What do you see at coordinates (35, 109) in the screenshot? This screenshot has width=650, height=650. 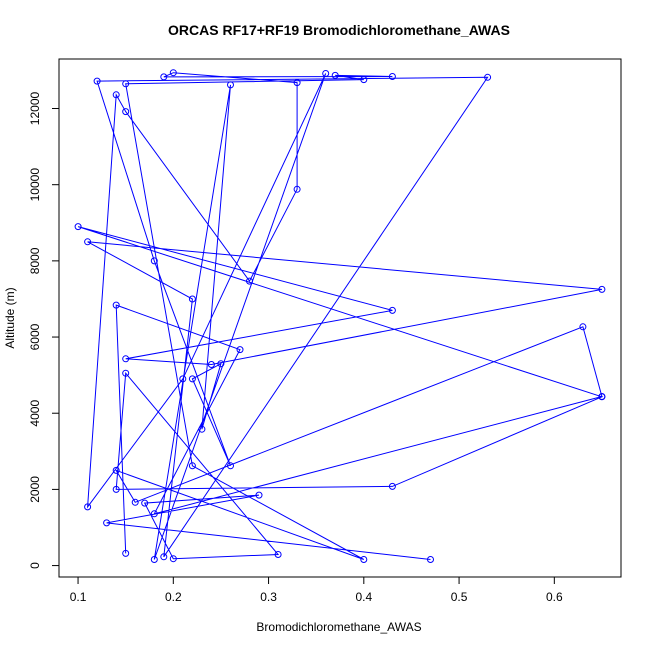 I see `y-tick-label: 12000` at bounding box center [35, 109].